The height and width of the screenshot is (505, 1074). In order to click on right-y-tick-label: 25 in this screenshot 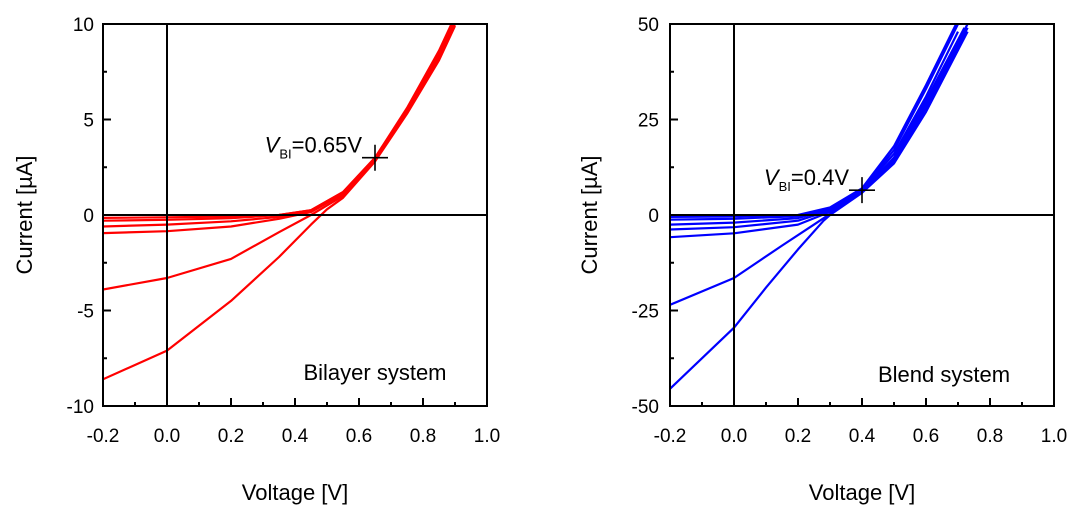, I will do `click(648, 121)`.